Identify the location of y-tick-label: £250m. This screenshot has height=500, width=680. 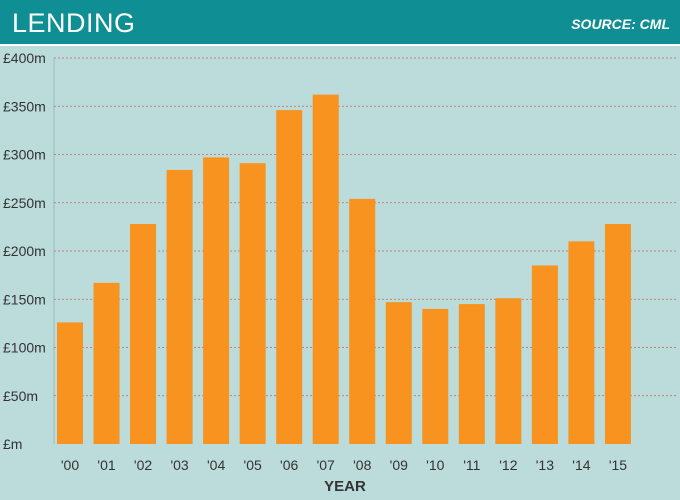
(24, 203).